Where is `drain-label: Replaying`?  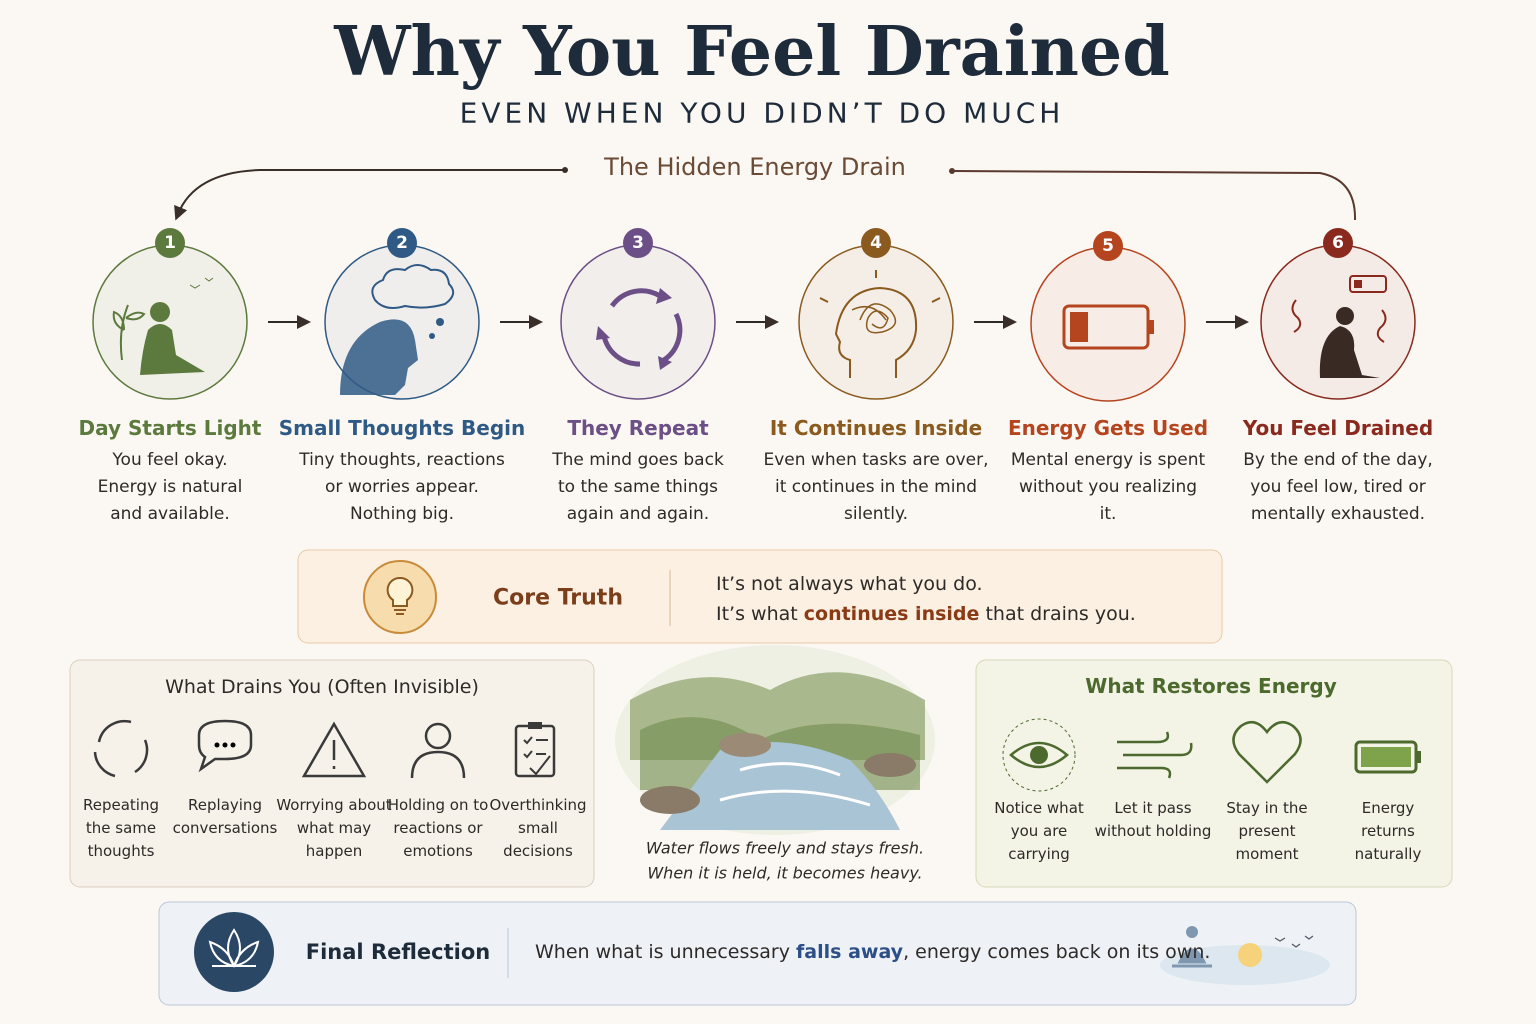
drain-label: Replaying is located at coordinates (225, 805).